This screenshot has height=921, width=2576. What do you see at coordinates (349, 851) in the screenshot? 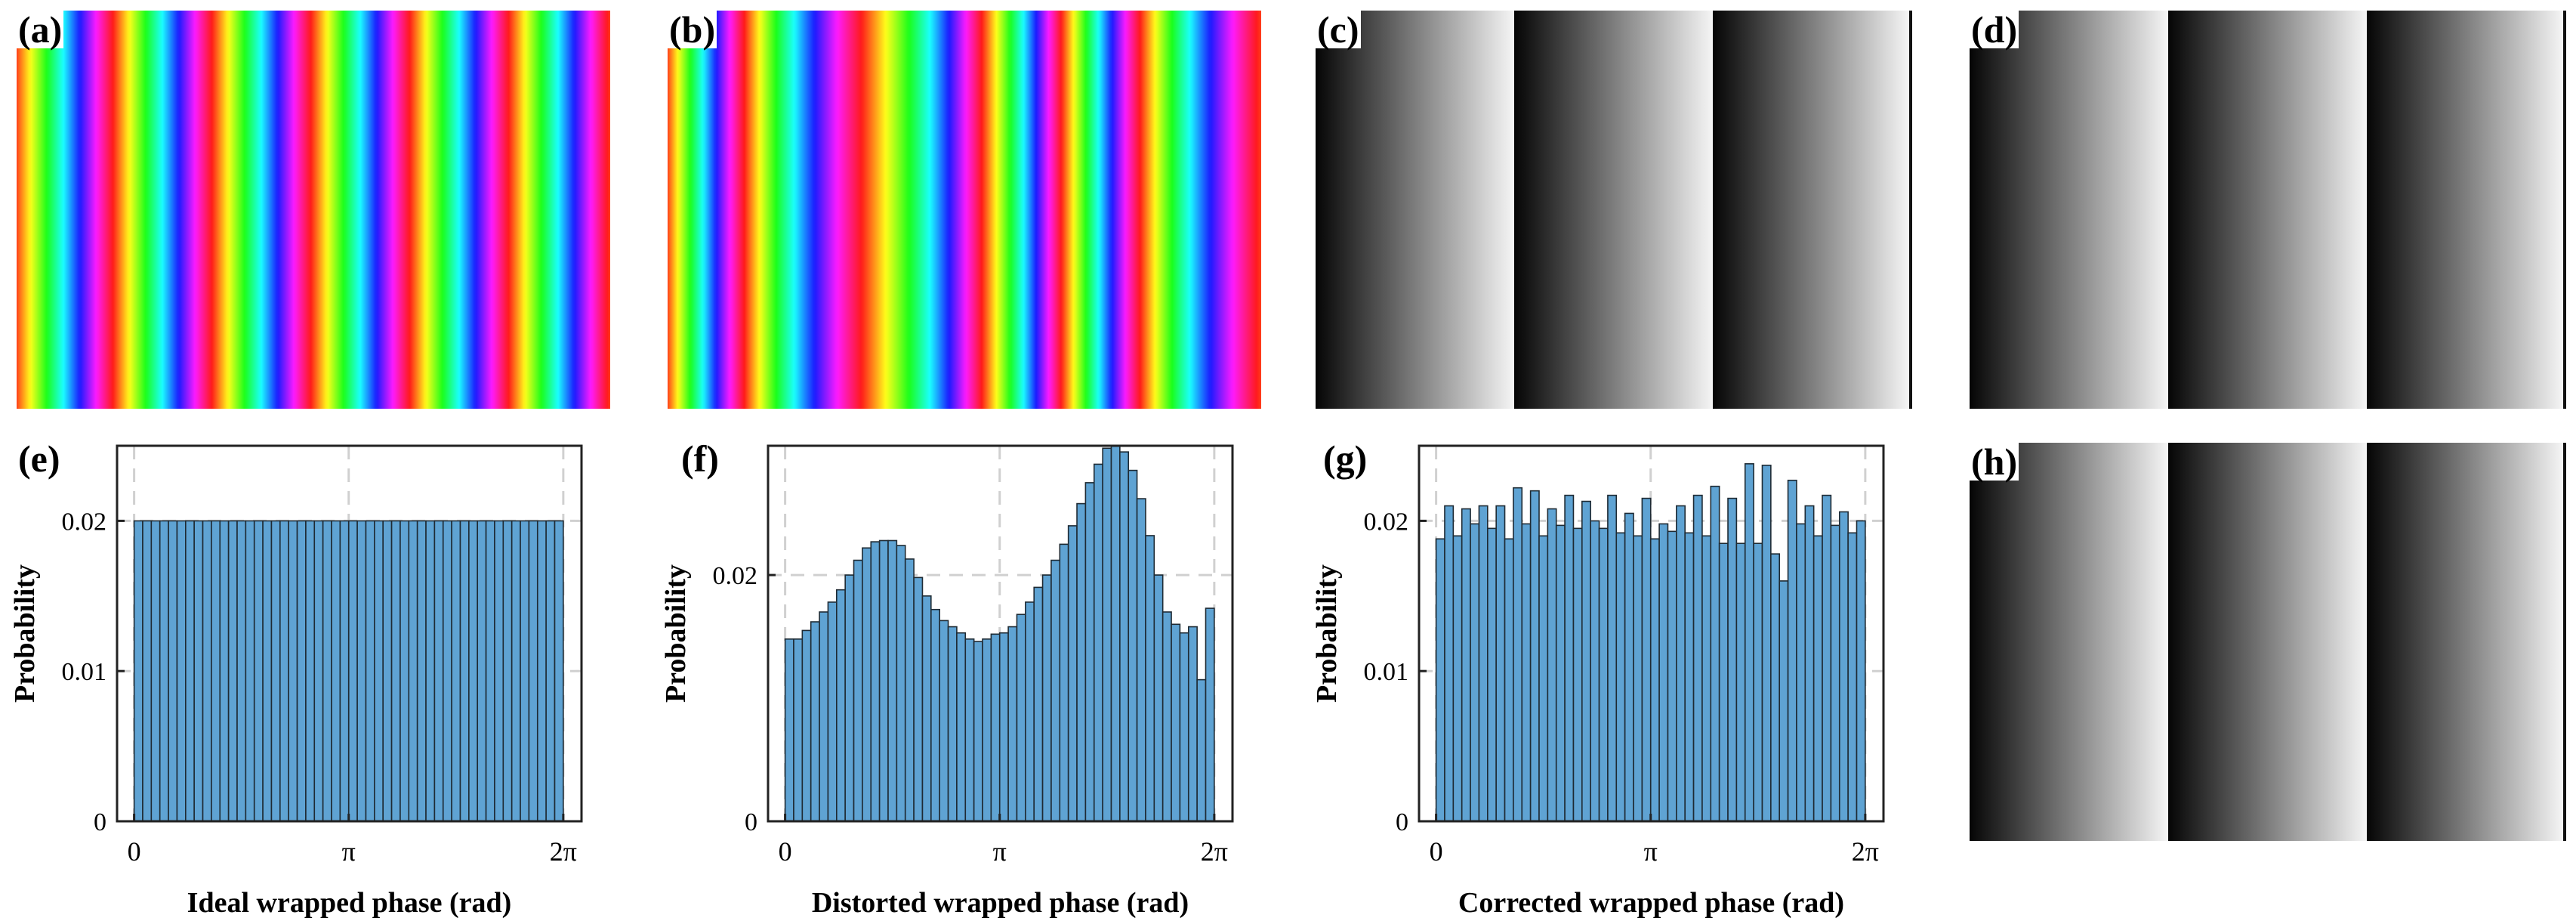
I see `x-tick-label: π` at bounding box center [349, 851].